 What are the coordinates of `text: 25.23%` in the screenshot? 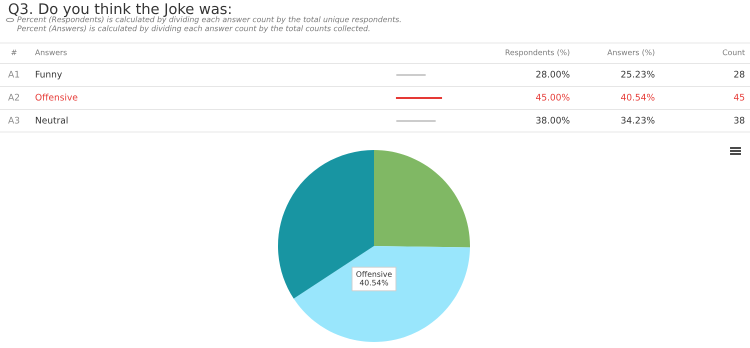 It's located at (637, 74).